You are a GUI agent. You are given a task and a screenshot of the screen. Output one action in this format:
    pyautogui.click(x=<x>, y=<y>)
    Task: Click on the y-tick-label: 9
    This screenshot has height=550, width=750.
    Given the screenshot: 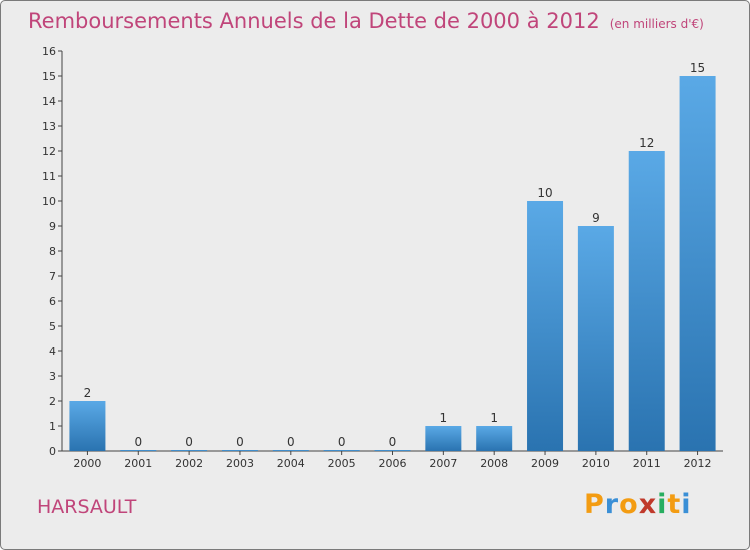 What is the action you would take?
    pyautogui.click(x=52, y=226)
    